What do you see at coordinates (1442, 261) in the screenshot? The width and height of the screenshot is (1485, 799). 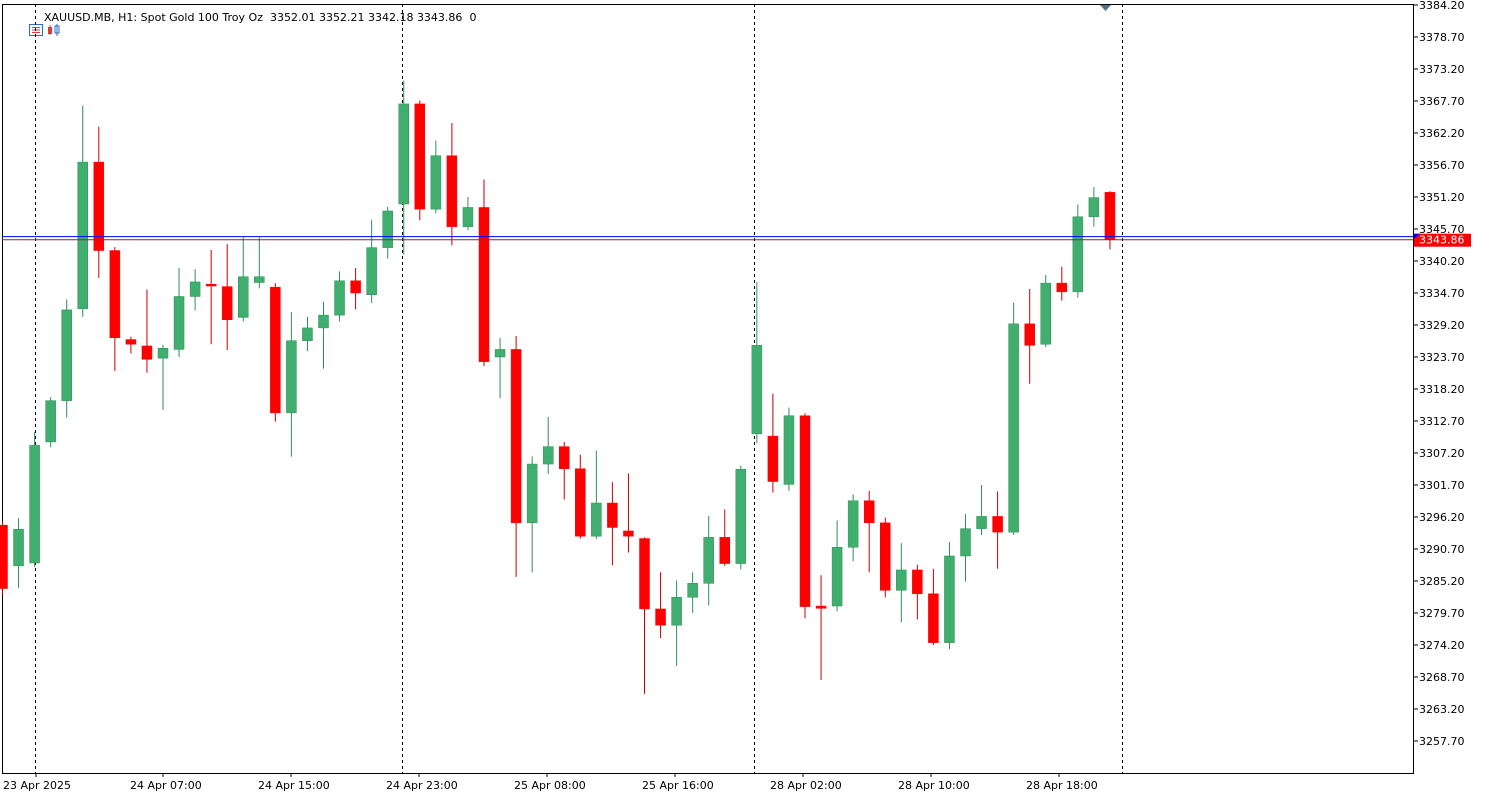 I see `y-tick-label: 3340.20` at bounding box center [1442, 261].